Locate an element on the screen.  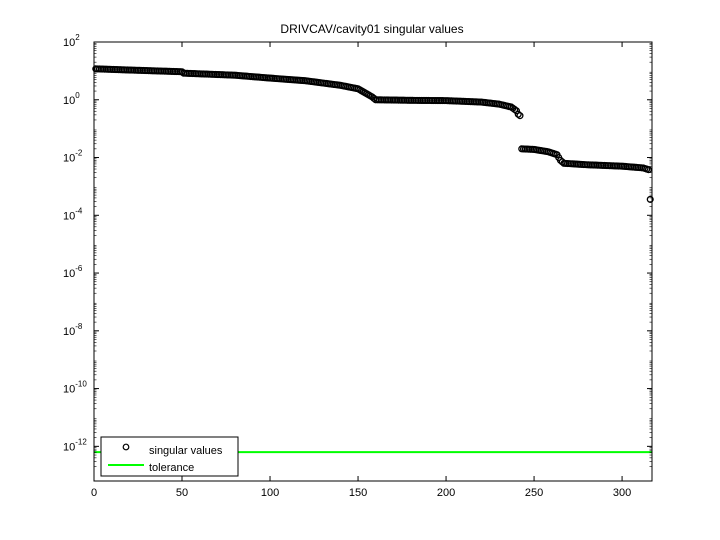
y-tick-label: 10⁻¹² is located at coordinates (75, 445).